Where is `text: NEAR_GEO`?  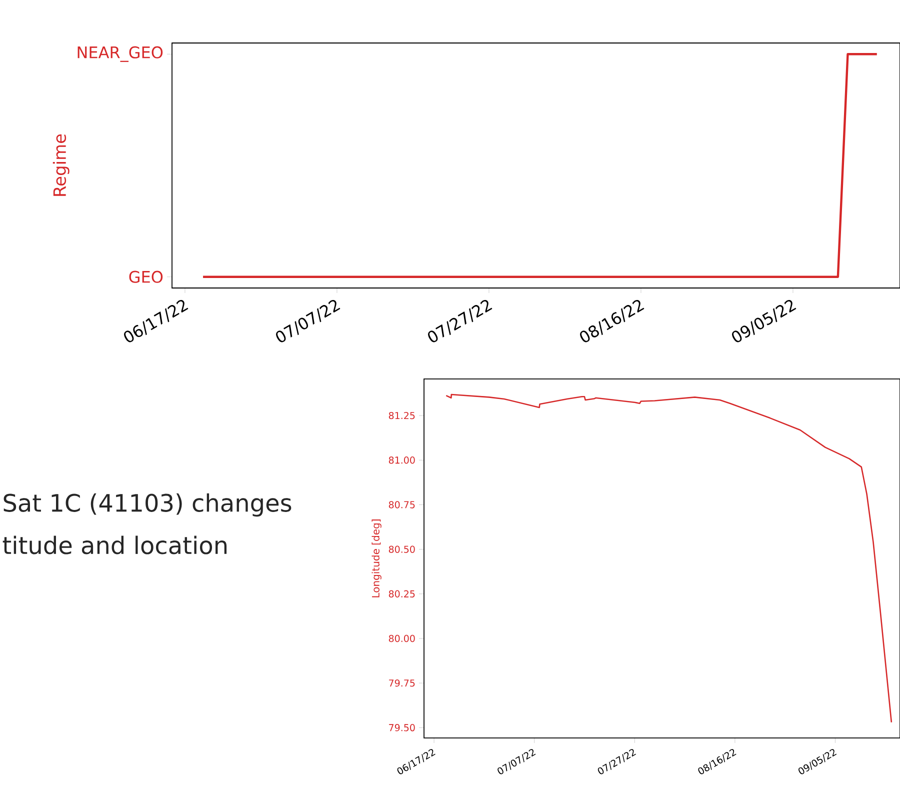 text: NEAR_GEO is located at coordinates (120, 54).